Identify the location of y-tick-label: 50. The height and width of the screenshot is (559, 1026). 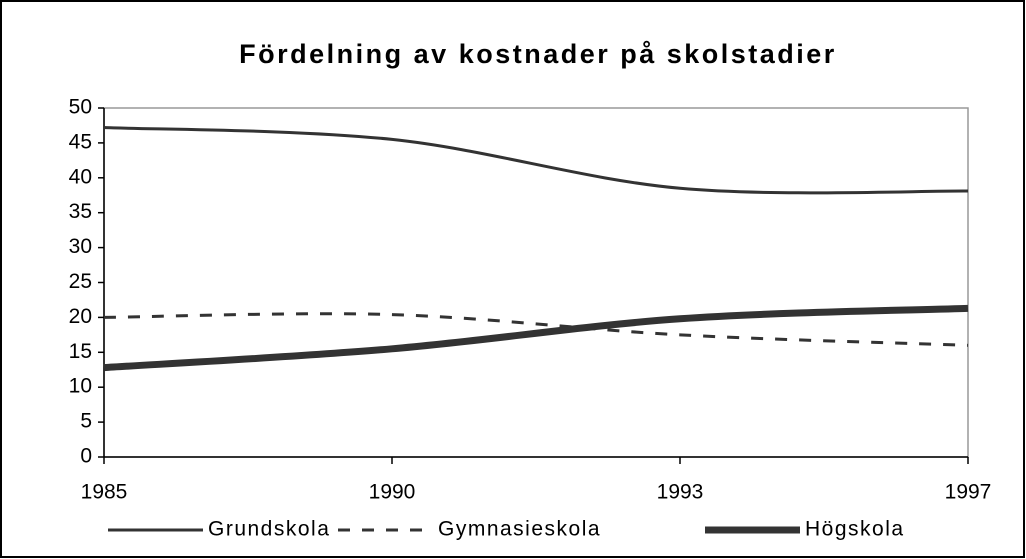
(80, 107).